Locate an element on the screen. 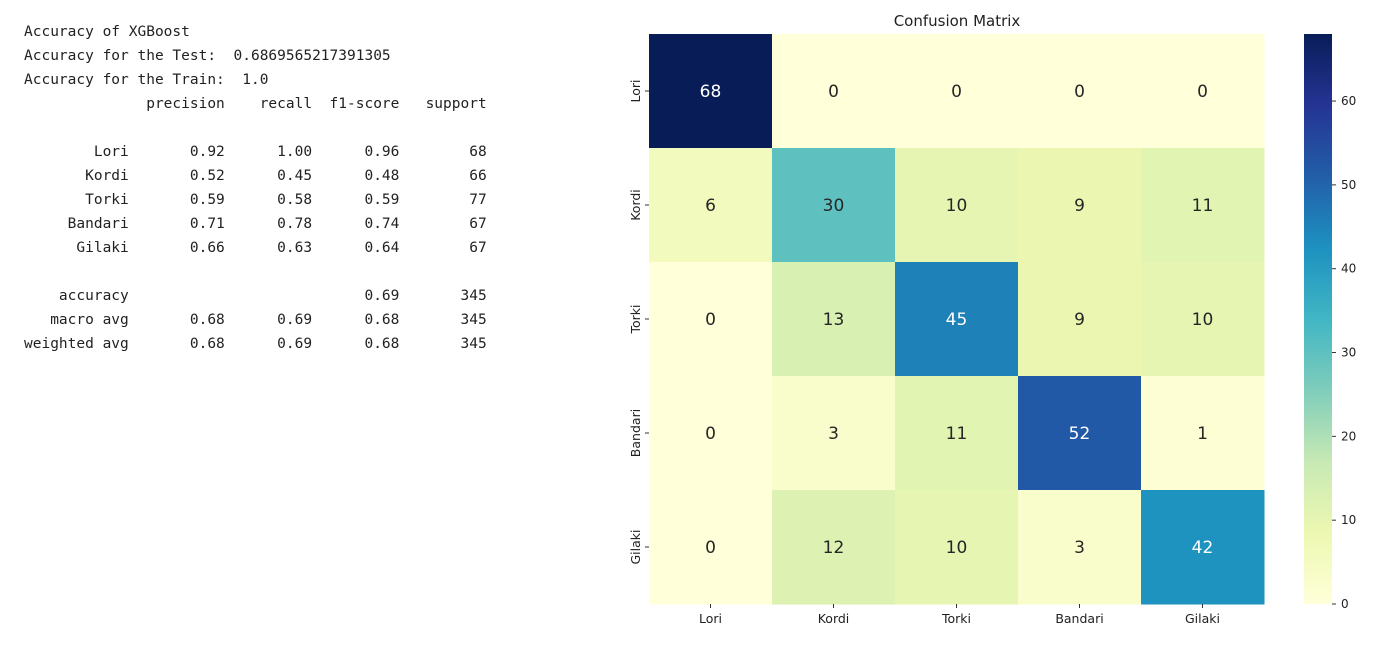  colorbar-tick-label: 10 is located at coordinates (1348, 520).